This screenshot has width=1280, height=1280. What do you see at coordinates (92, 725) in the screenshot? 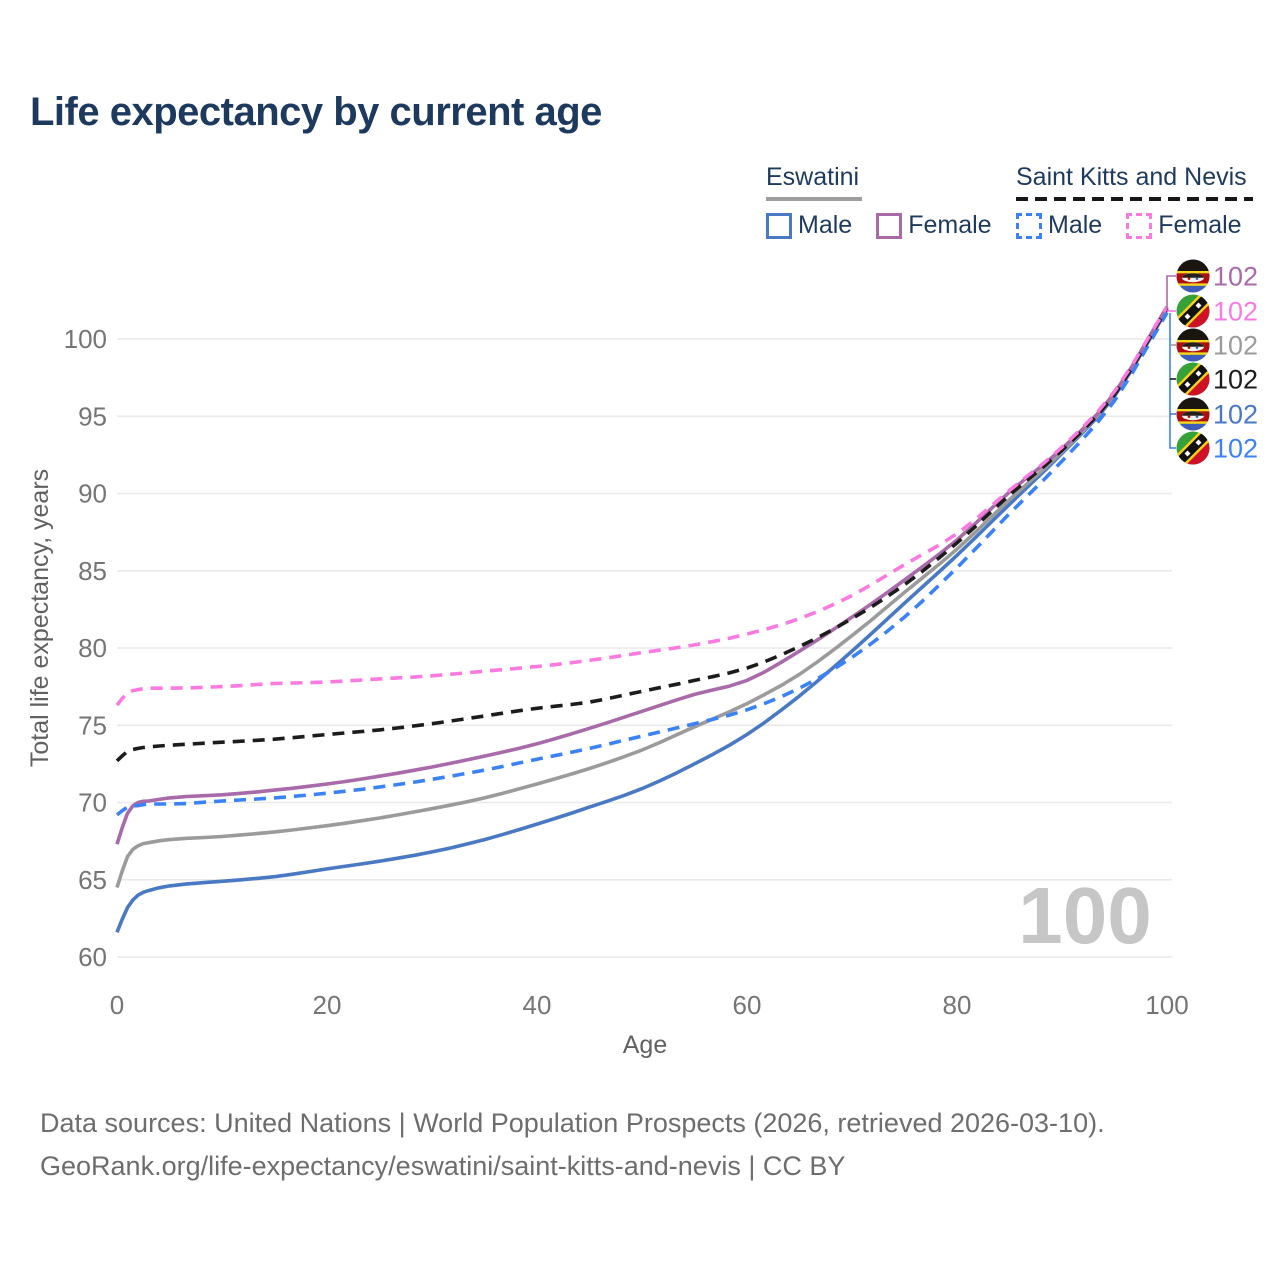
I see `y-tick-75: 75` at bounding box center [92, 725].